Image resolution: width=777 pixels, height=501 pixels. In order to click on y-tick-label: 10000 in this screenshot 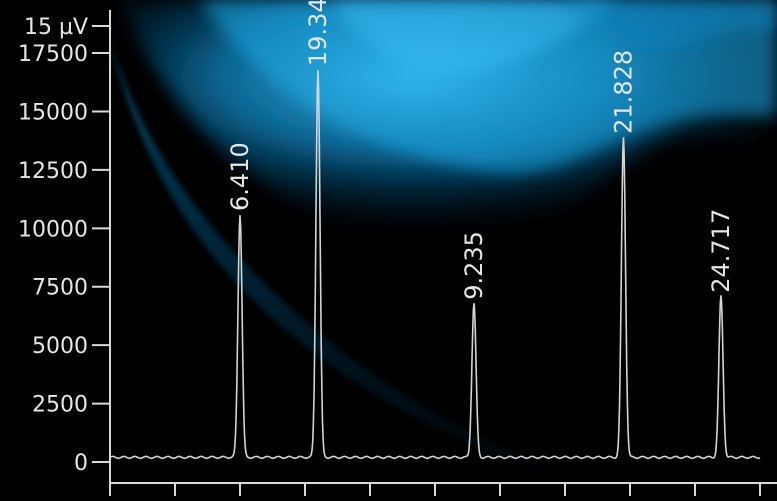, I will do `click(53, 229)`.